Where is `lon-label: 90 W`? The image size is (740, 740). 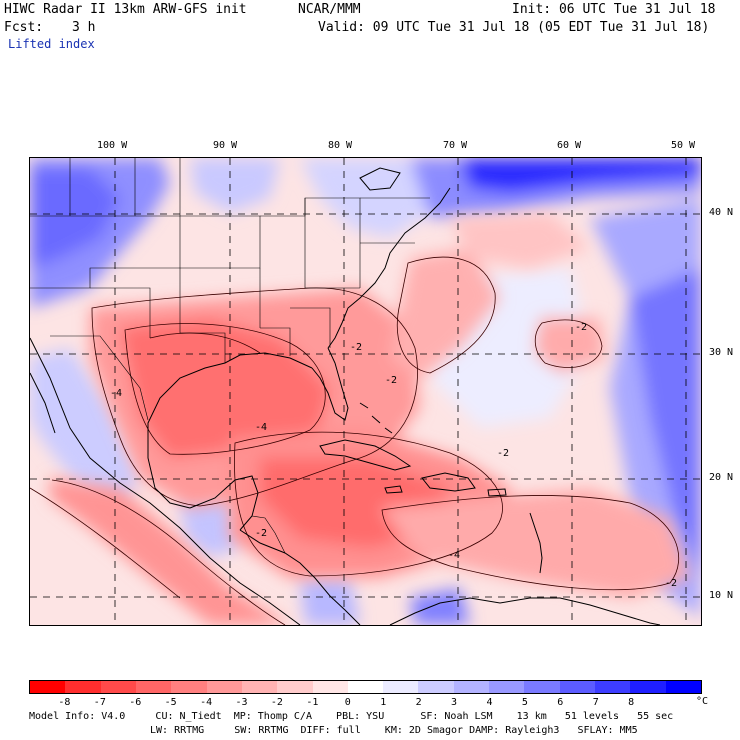 lon-label: 90 W is located at coordinates (225, 145).